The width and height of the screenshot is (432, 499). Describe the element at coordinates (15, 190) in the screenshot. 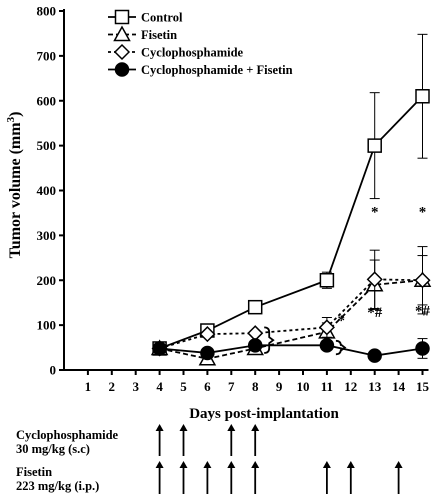

I see `y-axis-label-text: Tumor volume (mm` at that location.